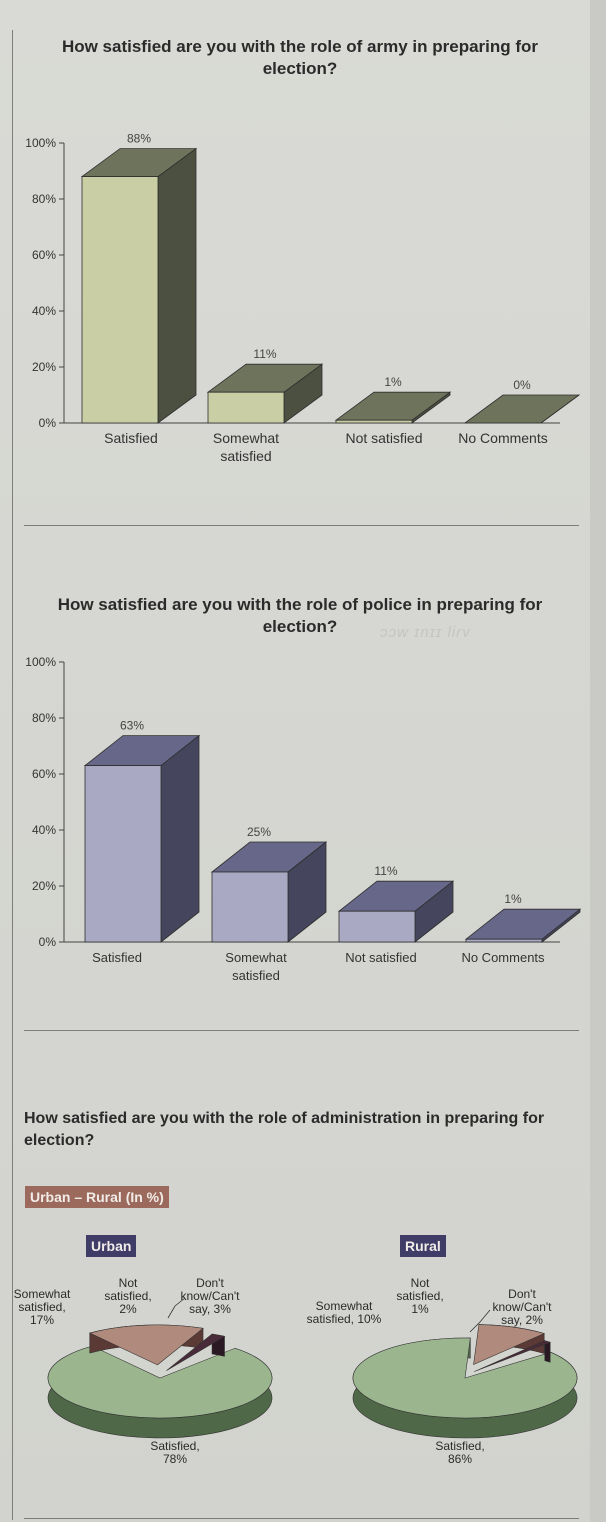 Image resolution: width=606 pixels, height=1522 pixels. What do you see at coordinates (41, 1307) in the screenshot?
I see `pie-label-2: satisfied,` at bounding box center [41, 1307].